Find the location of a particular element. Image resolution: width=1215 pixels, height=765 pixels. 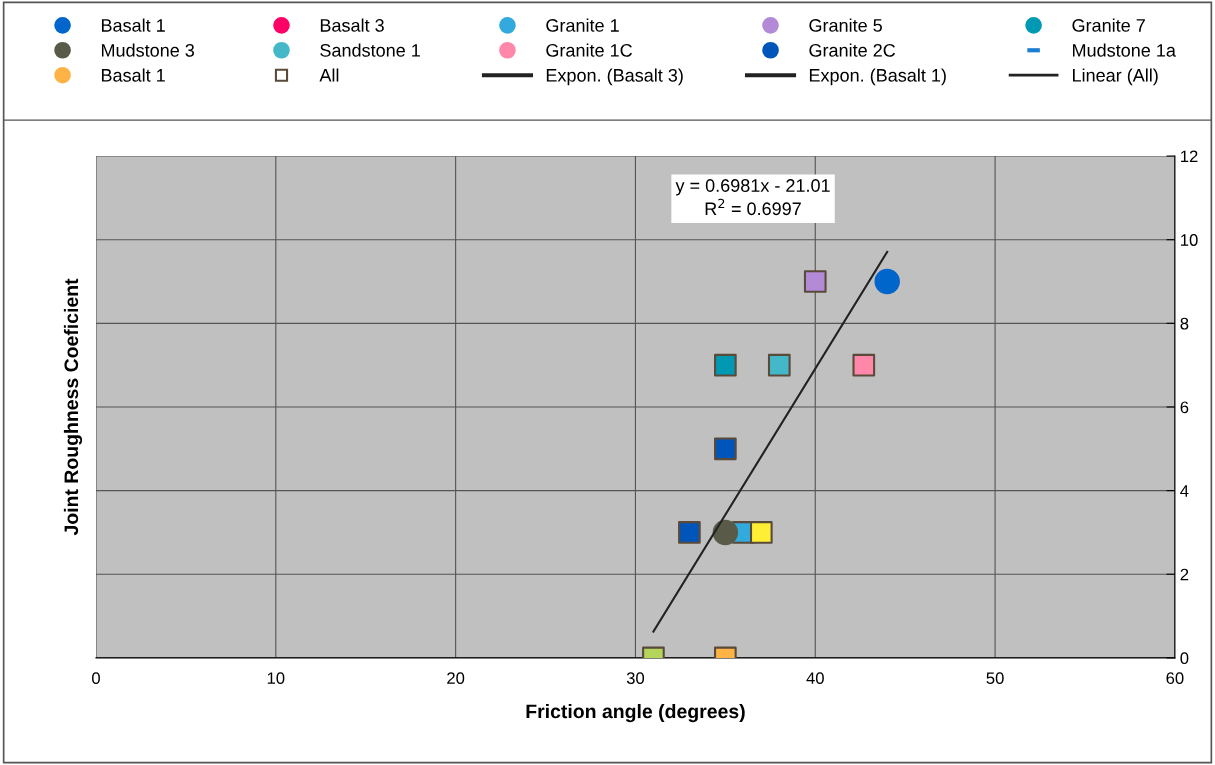

annotation: y = 0.6981x - 21.01 R$^{2}$ = 0.6997 is located at coordinates (752, 197).